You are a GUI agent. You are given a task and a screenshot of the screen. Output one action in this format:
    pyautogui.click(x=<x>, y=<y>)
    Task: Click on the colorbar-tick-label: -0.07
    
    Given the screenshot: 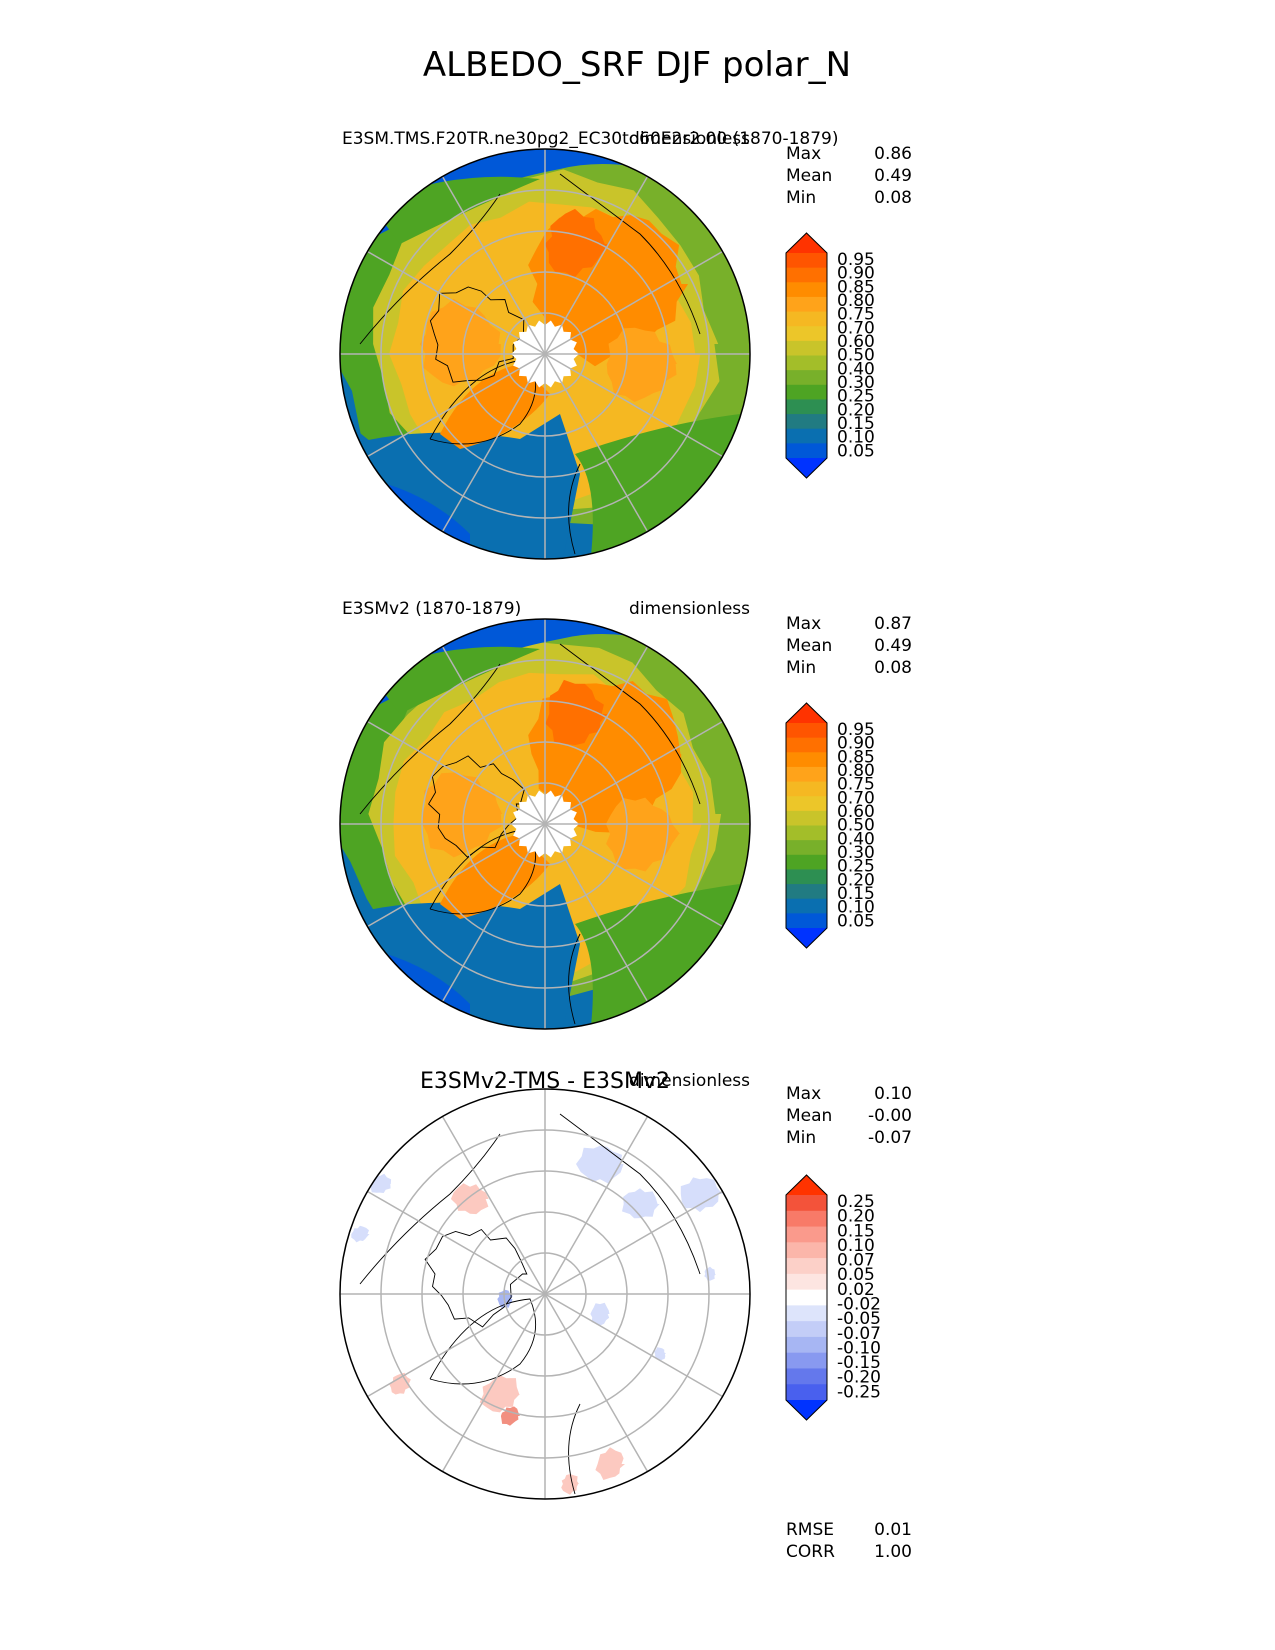 What is the action you would take?
    pyautogui.click(x=859, y=1334)
    